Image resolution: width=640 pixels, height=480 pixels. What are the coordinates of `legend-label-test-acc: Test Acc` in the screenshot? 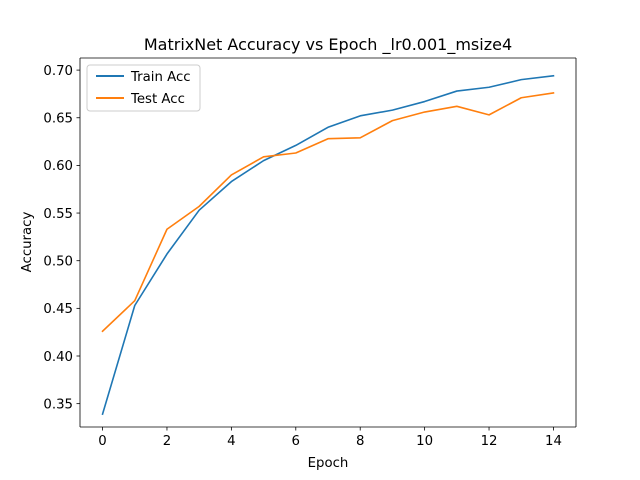 It's located at (157, 99).